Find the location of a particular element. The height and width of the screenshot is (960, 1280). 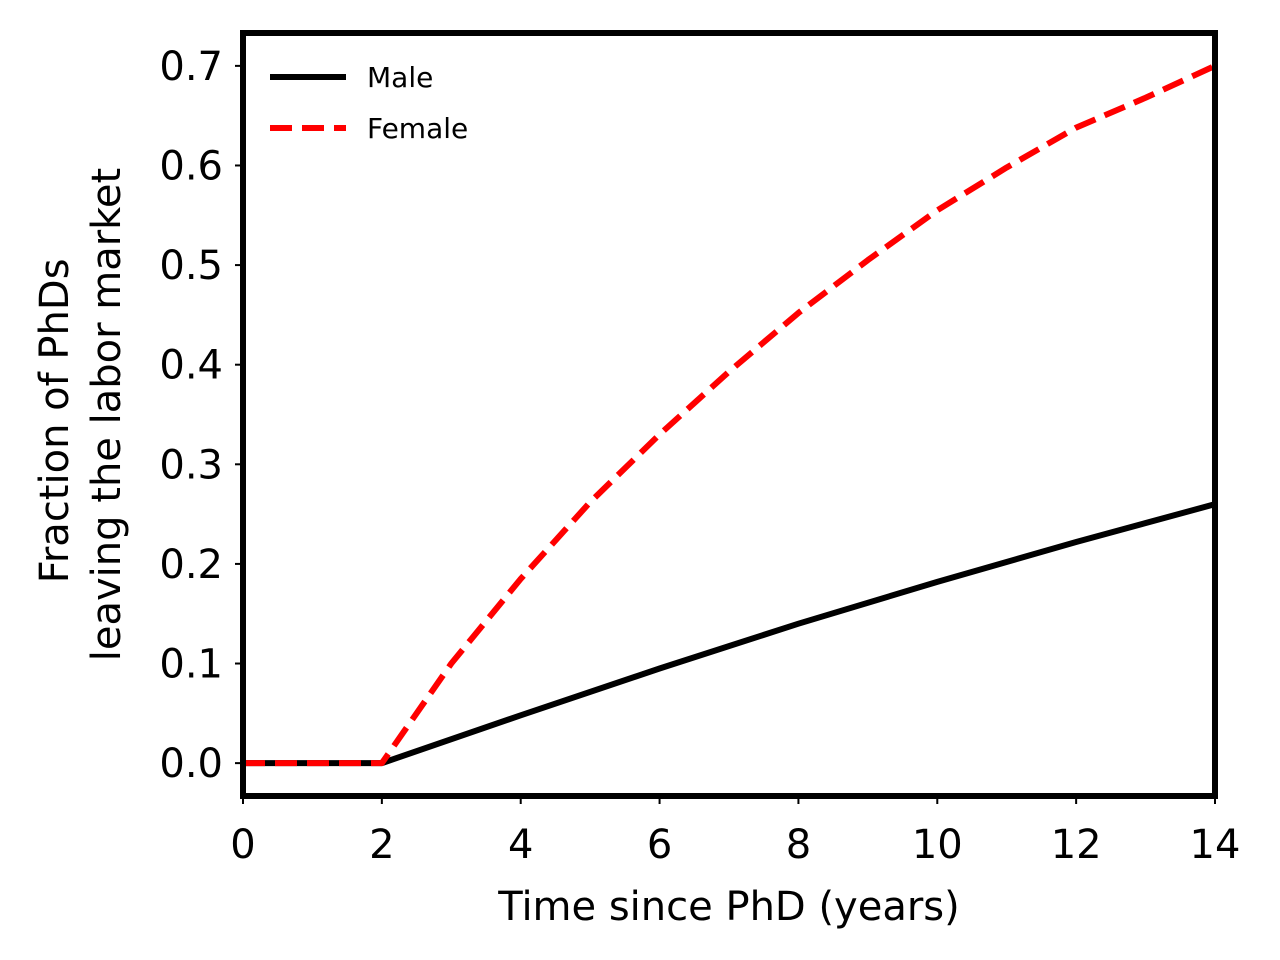

legend-label-male: Male is located at coordinates (400, 77).